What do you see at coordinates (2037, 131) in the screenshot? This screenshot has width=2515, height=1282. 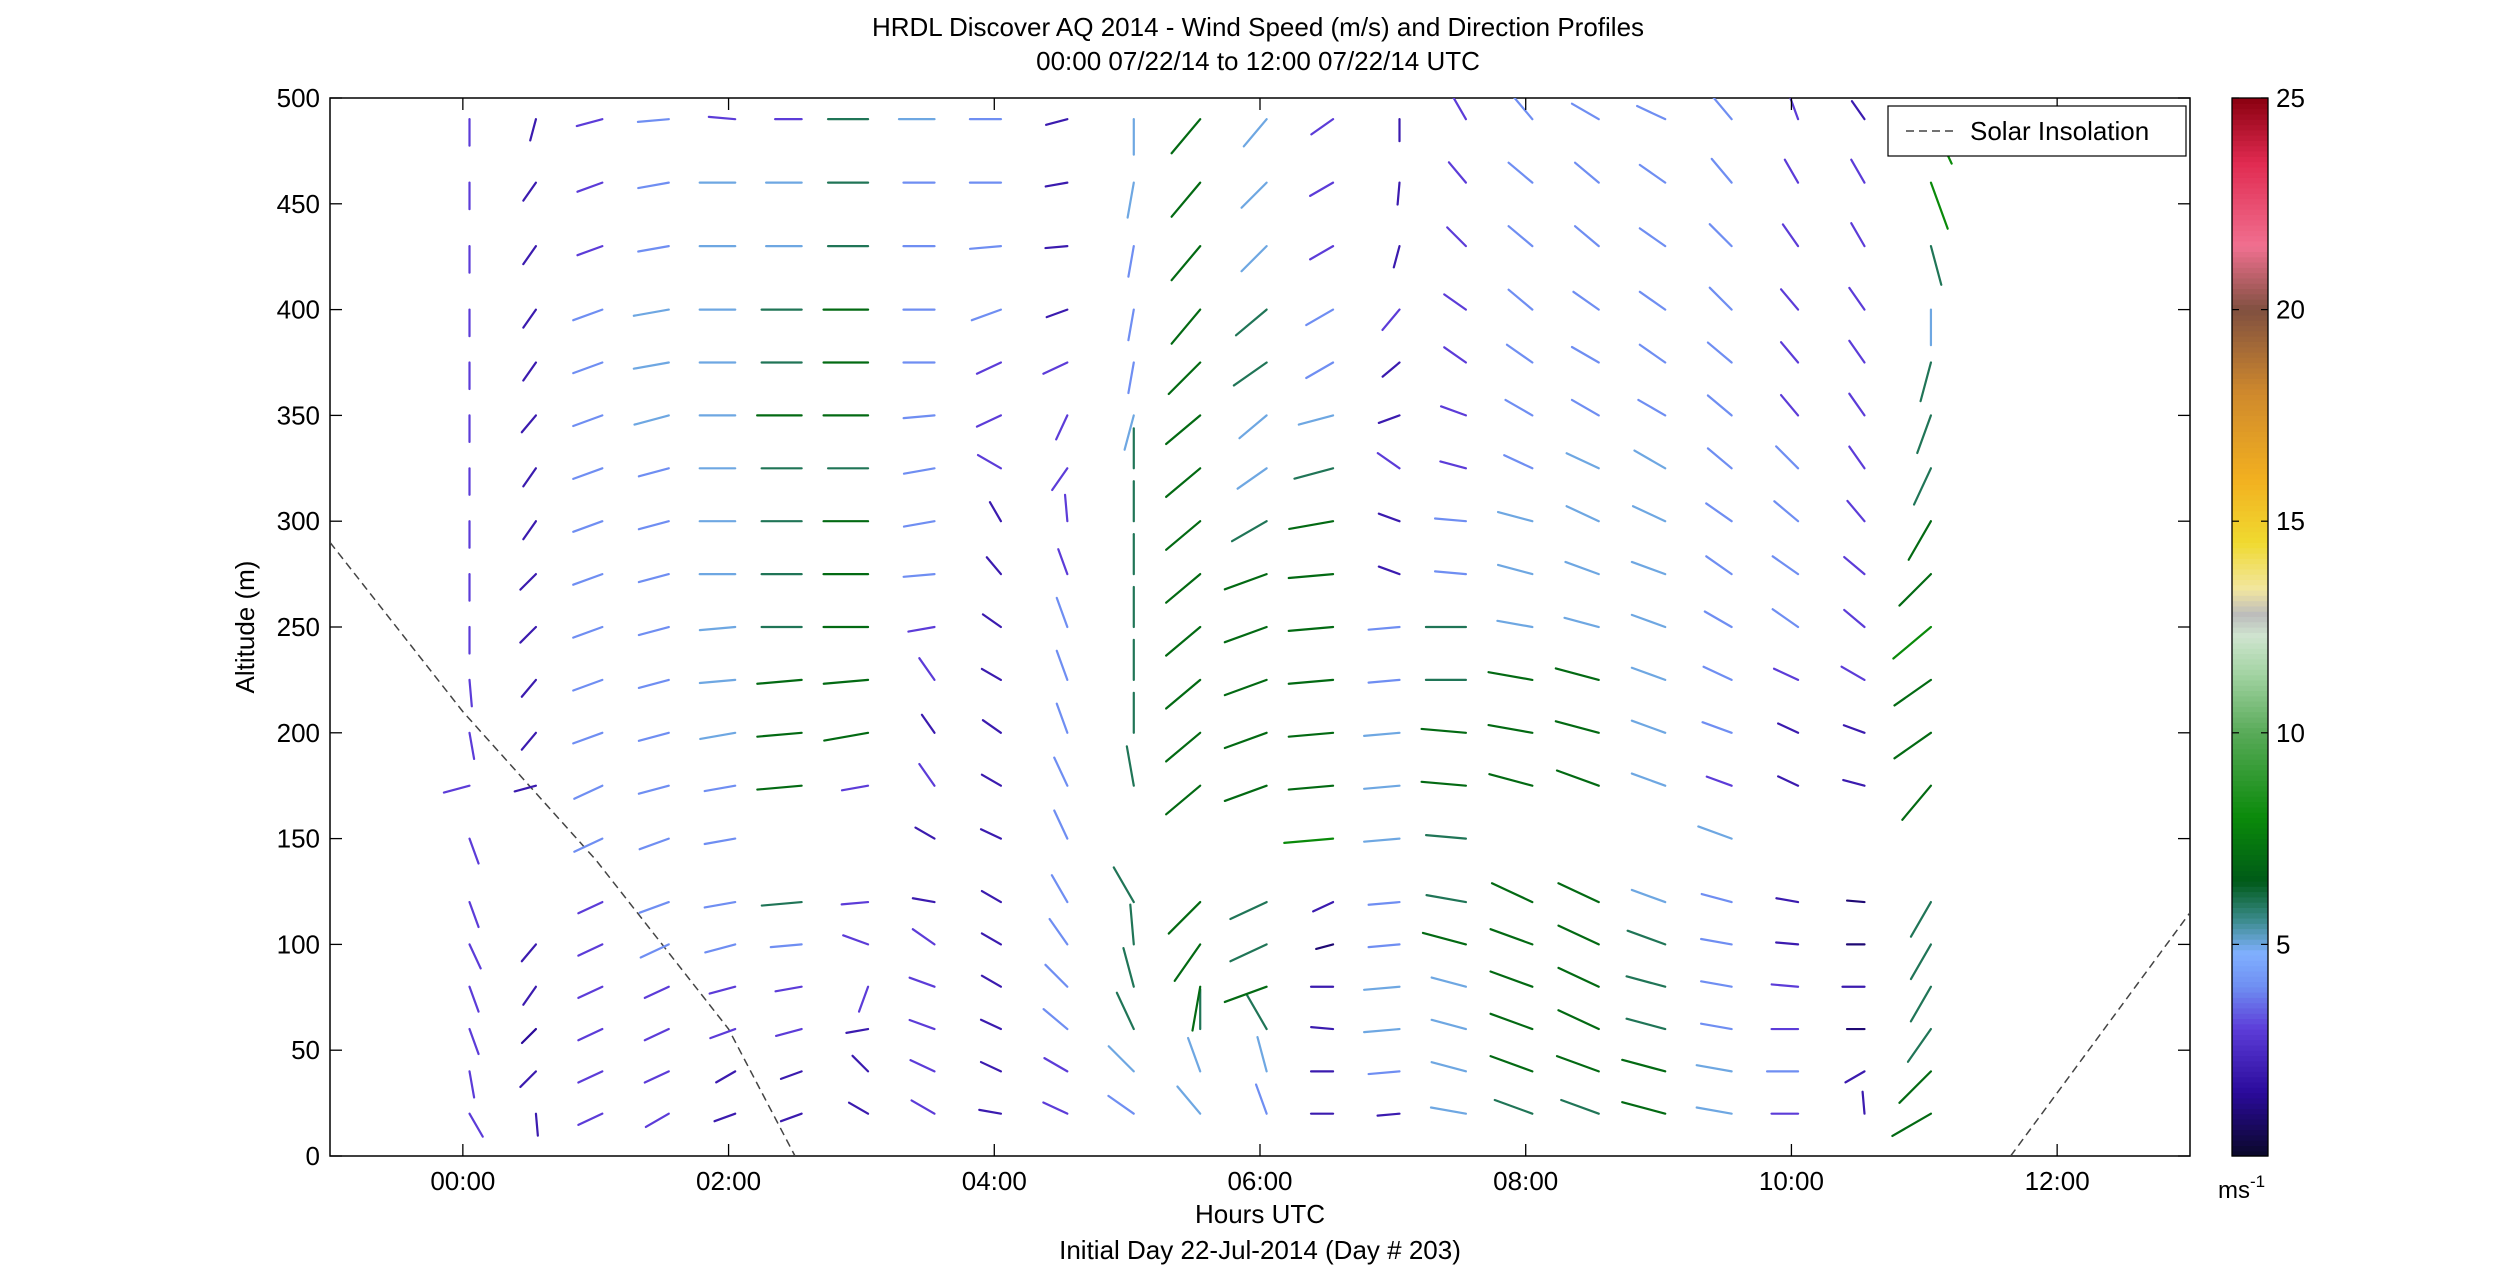 I see `legend: Solar Insolation` at bounding box center [2037, 131].